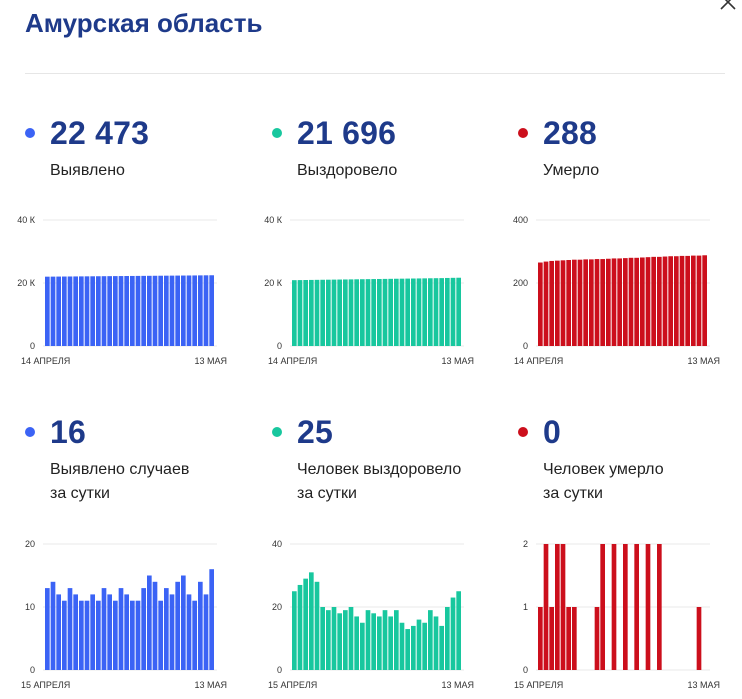  Describe the element at coordinates (603, 469) in the screenshot. I see `stat-label-line: Человек умерло` at that location.